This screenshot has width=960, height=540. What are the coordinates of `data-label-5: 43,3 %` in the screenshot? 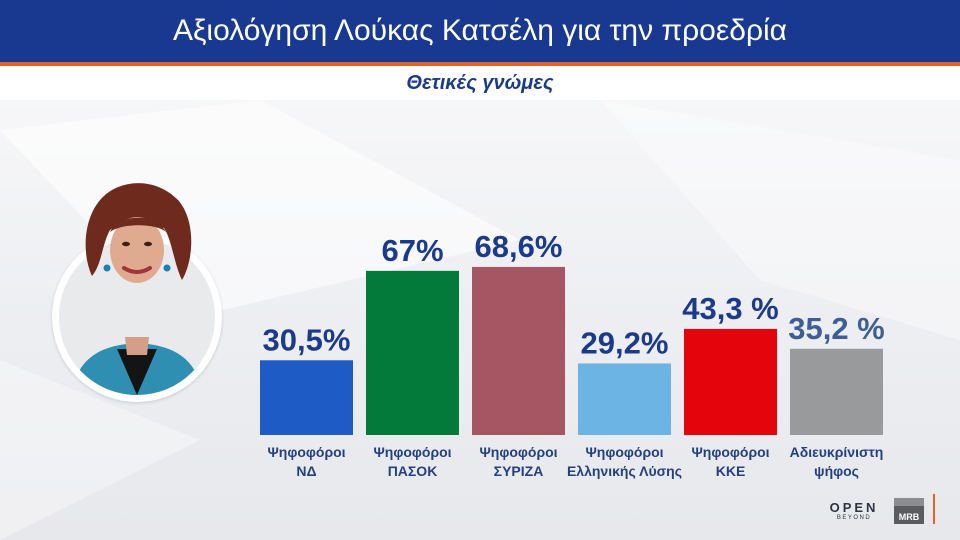 It's located at (730, 308).